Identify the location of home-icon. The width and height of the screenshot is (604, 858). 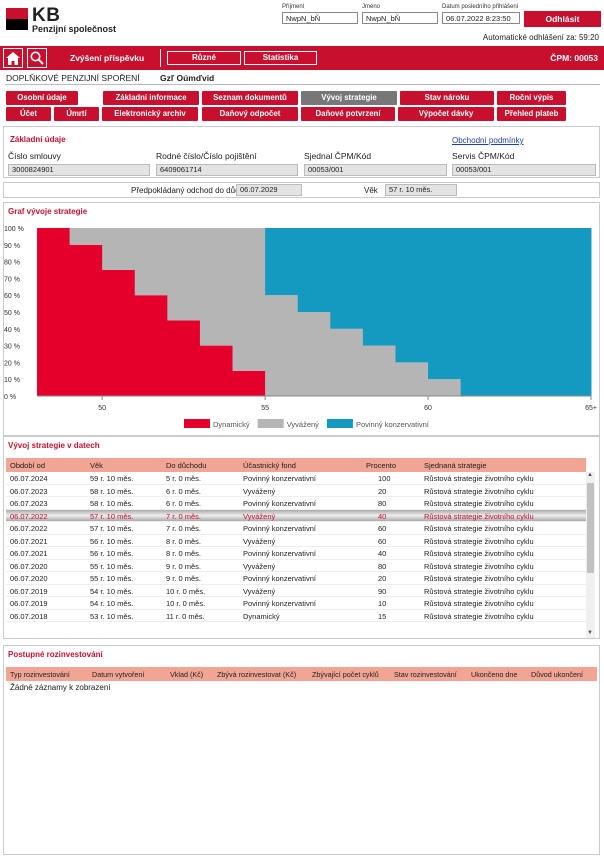
(13, 58).